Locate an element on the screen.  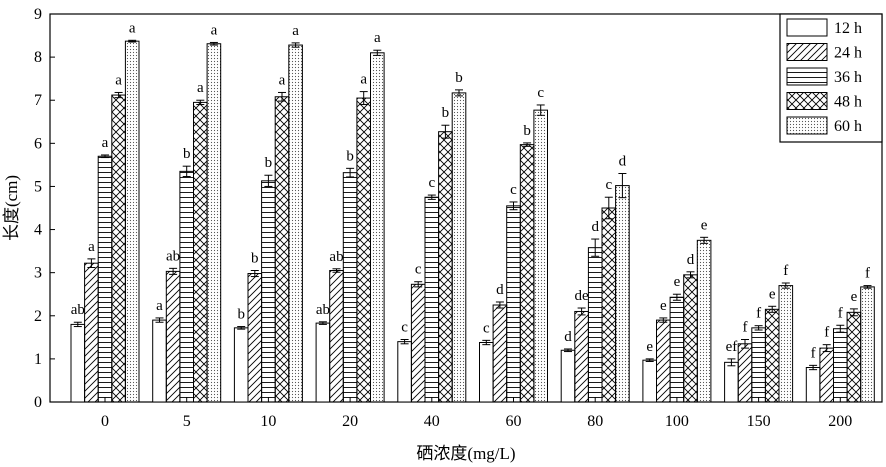
x-tick-label: 10 is located at coordinates (268, 421).